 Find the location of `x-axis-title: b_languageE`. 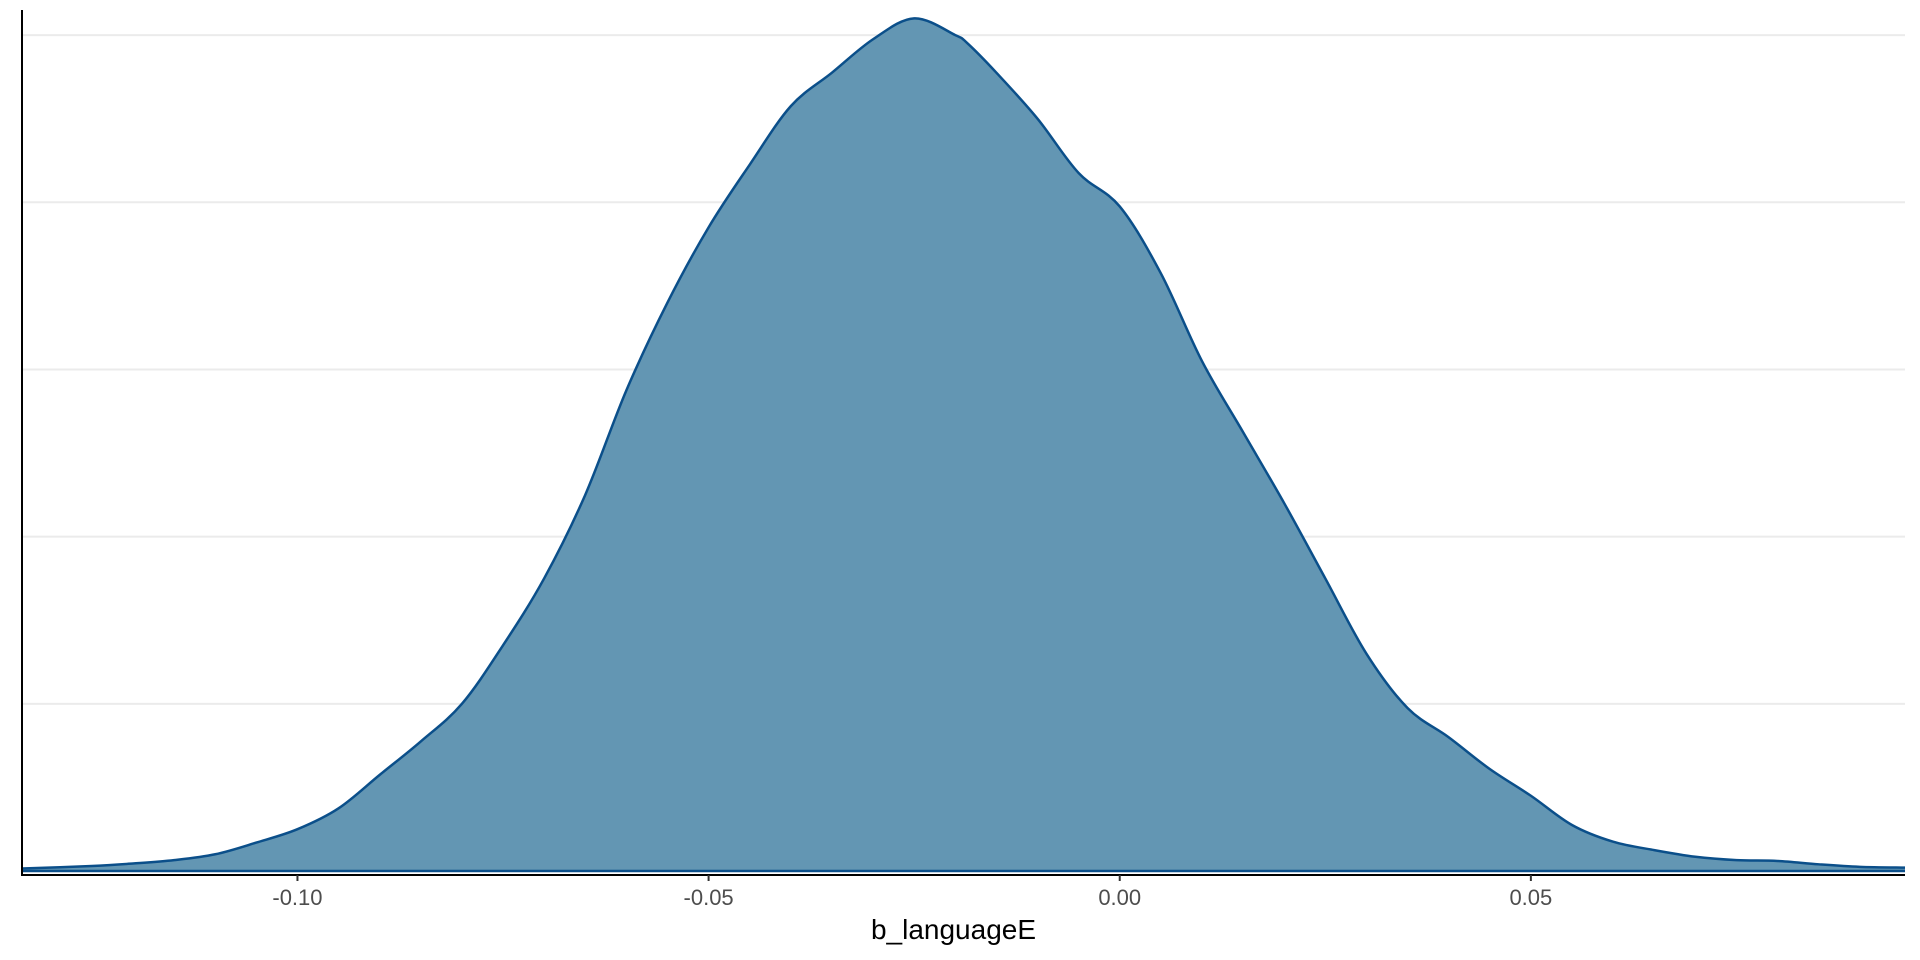

x-axis-title: b_languageE is located at coordinates (953, 929).